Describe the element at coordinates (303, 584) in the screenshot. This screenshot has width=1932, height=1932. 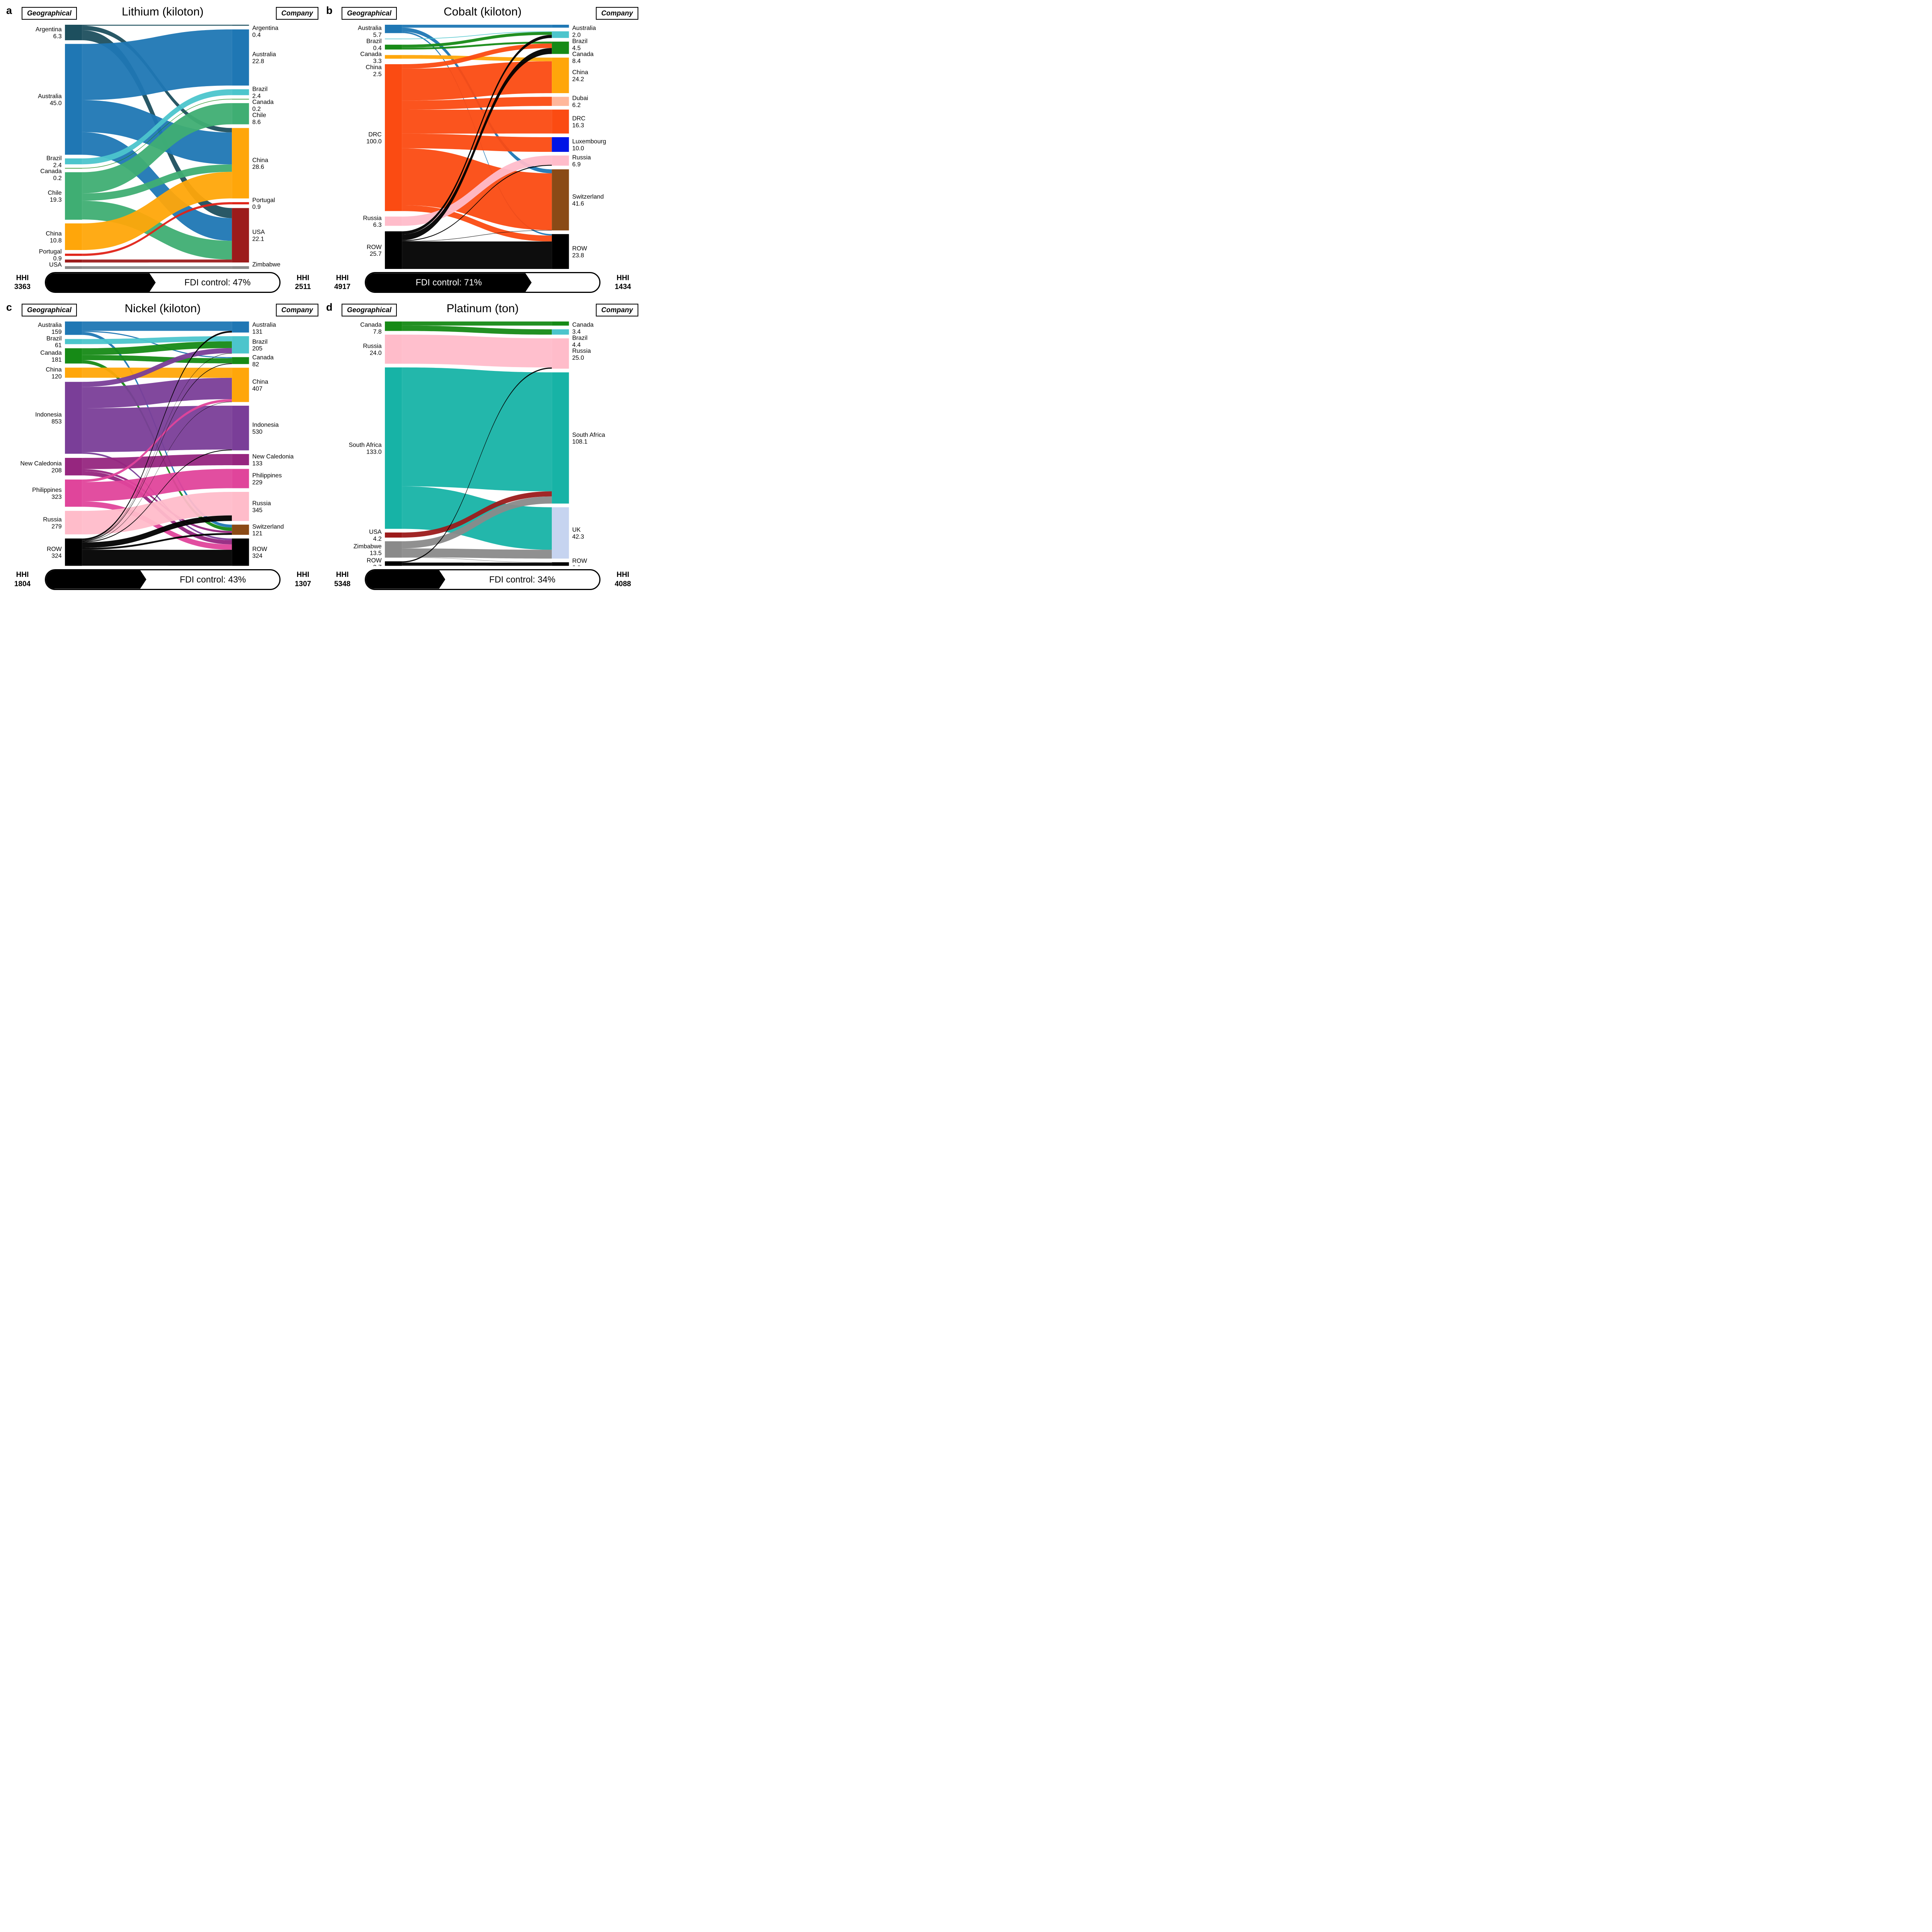
I see `hhi-value: 1307` at that location.